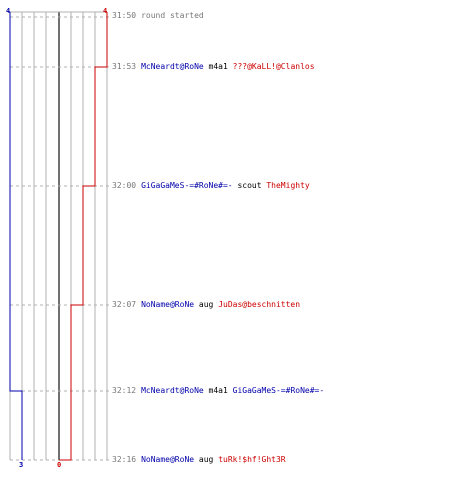 The image size is (450, 500). I want to click on victim-name: TheMighty, so click(288, 185).